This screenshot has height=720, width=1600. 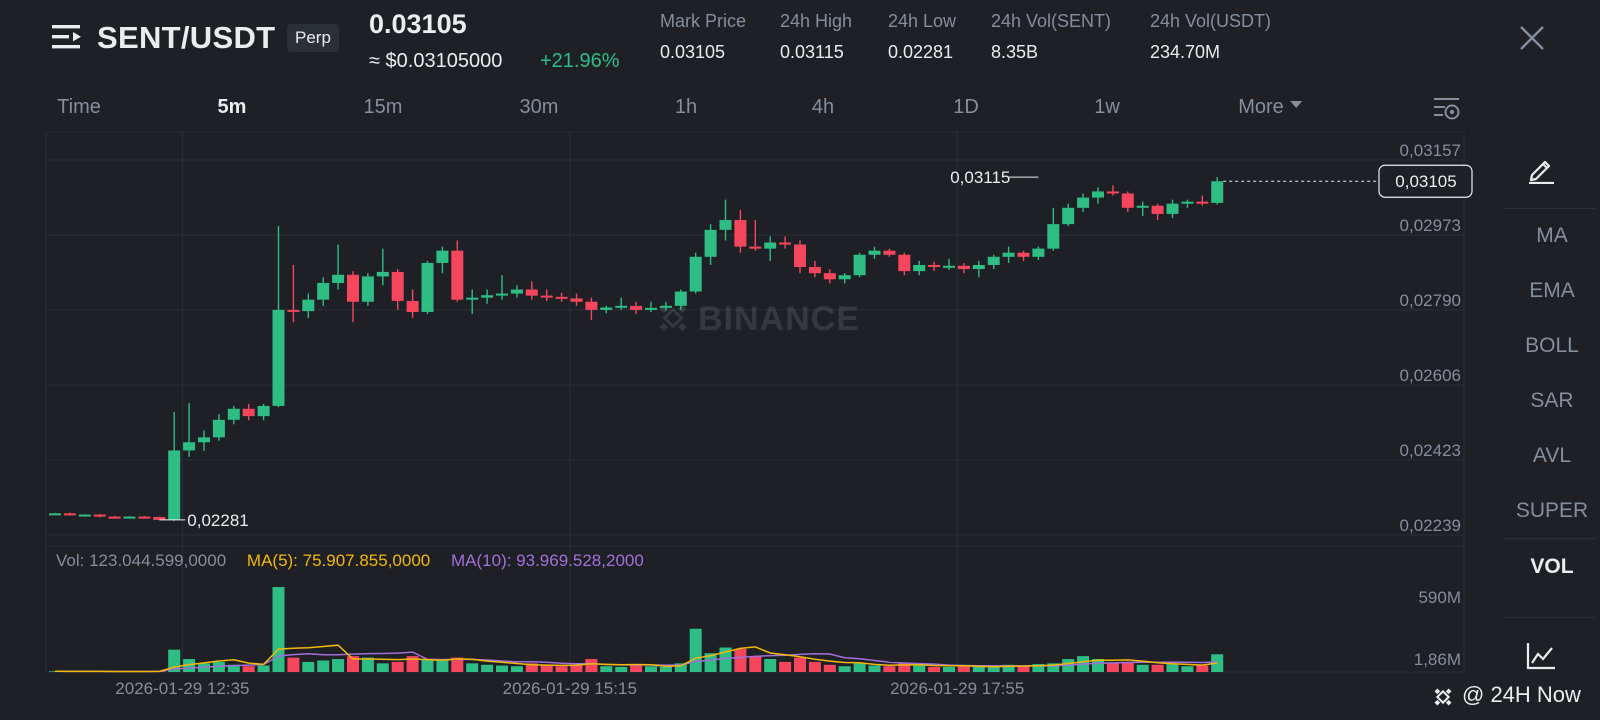 I want to click on low-marker-label: 0,02281, so click(x=217, y=520).